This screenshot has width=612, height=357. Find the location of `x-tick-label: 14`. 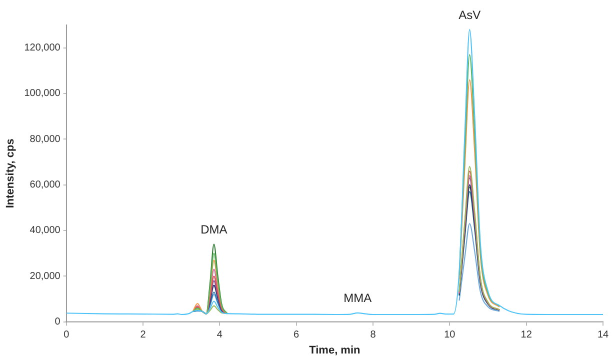

x-tick-label: 14 is located at coordinates (603, 335).